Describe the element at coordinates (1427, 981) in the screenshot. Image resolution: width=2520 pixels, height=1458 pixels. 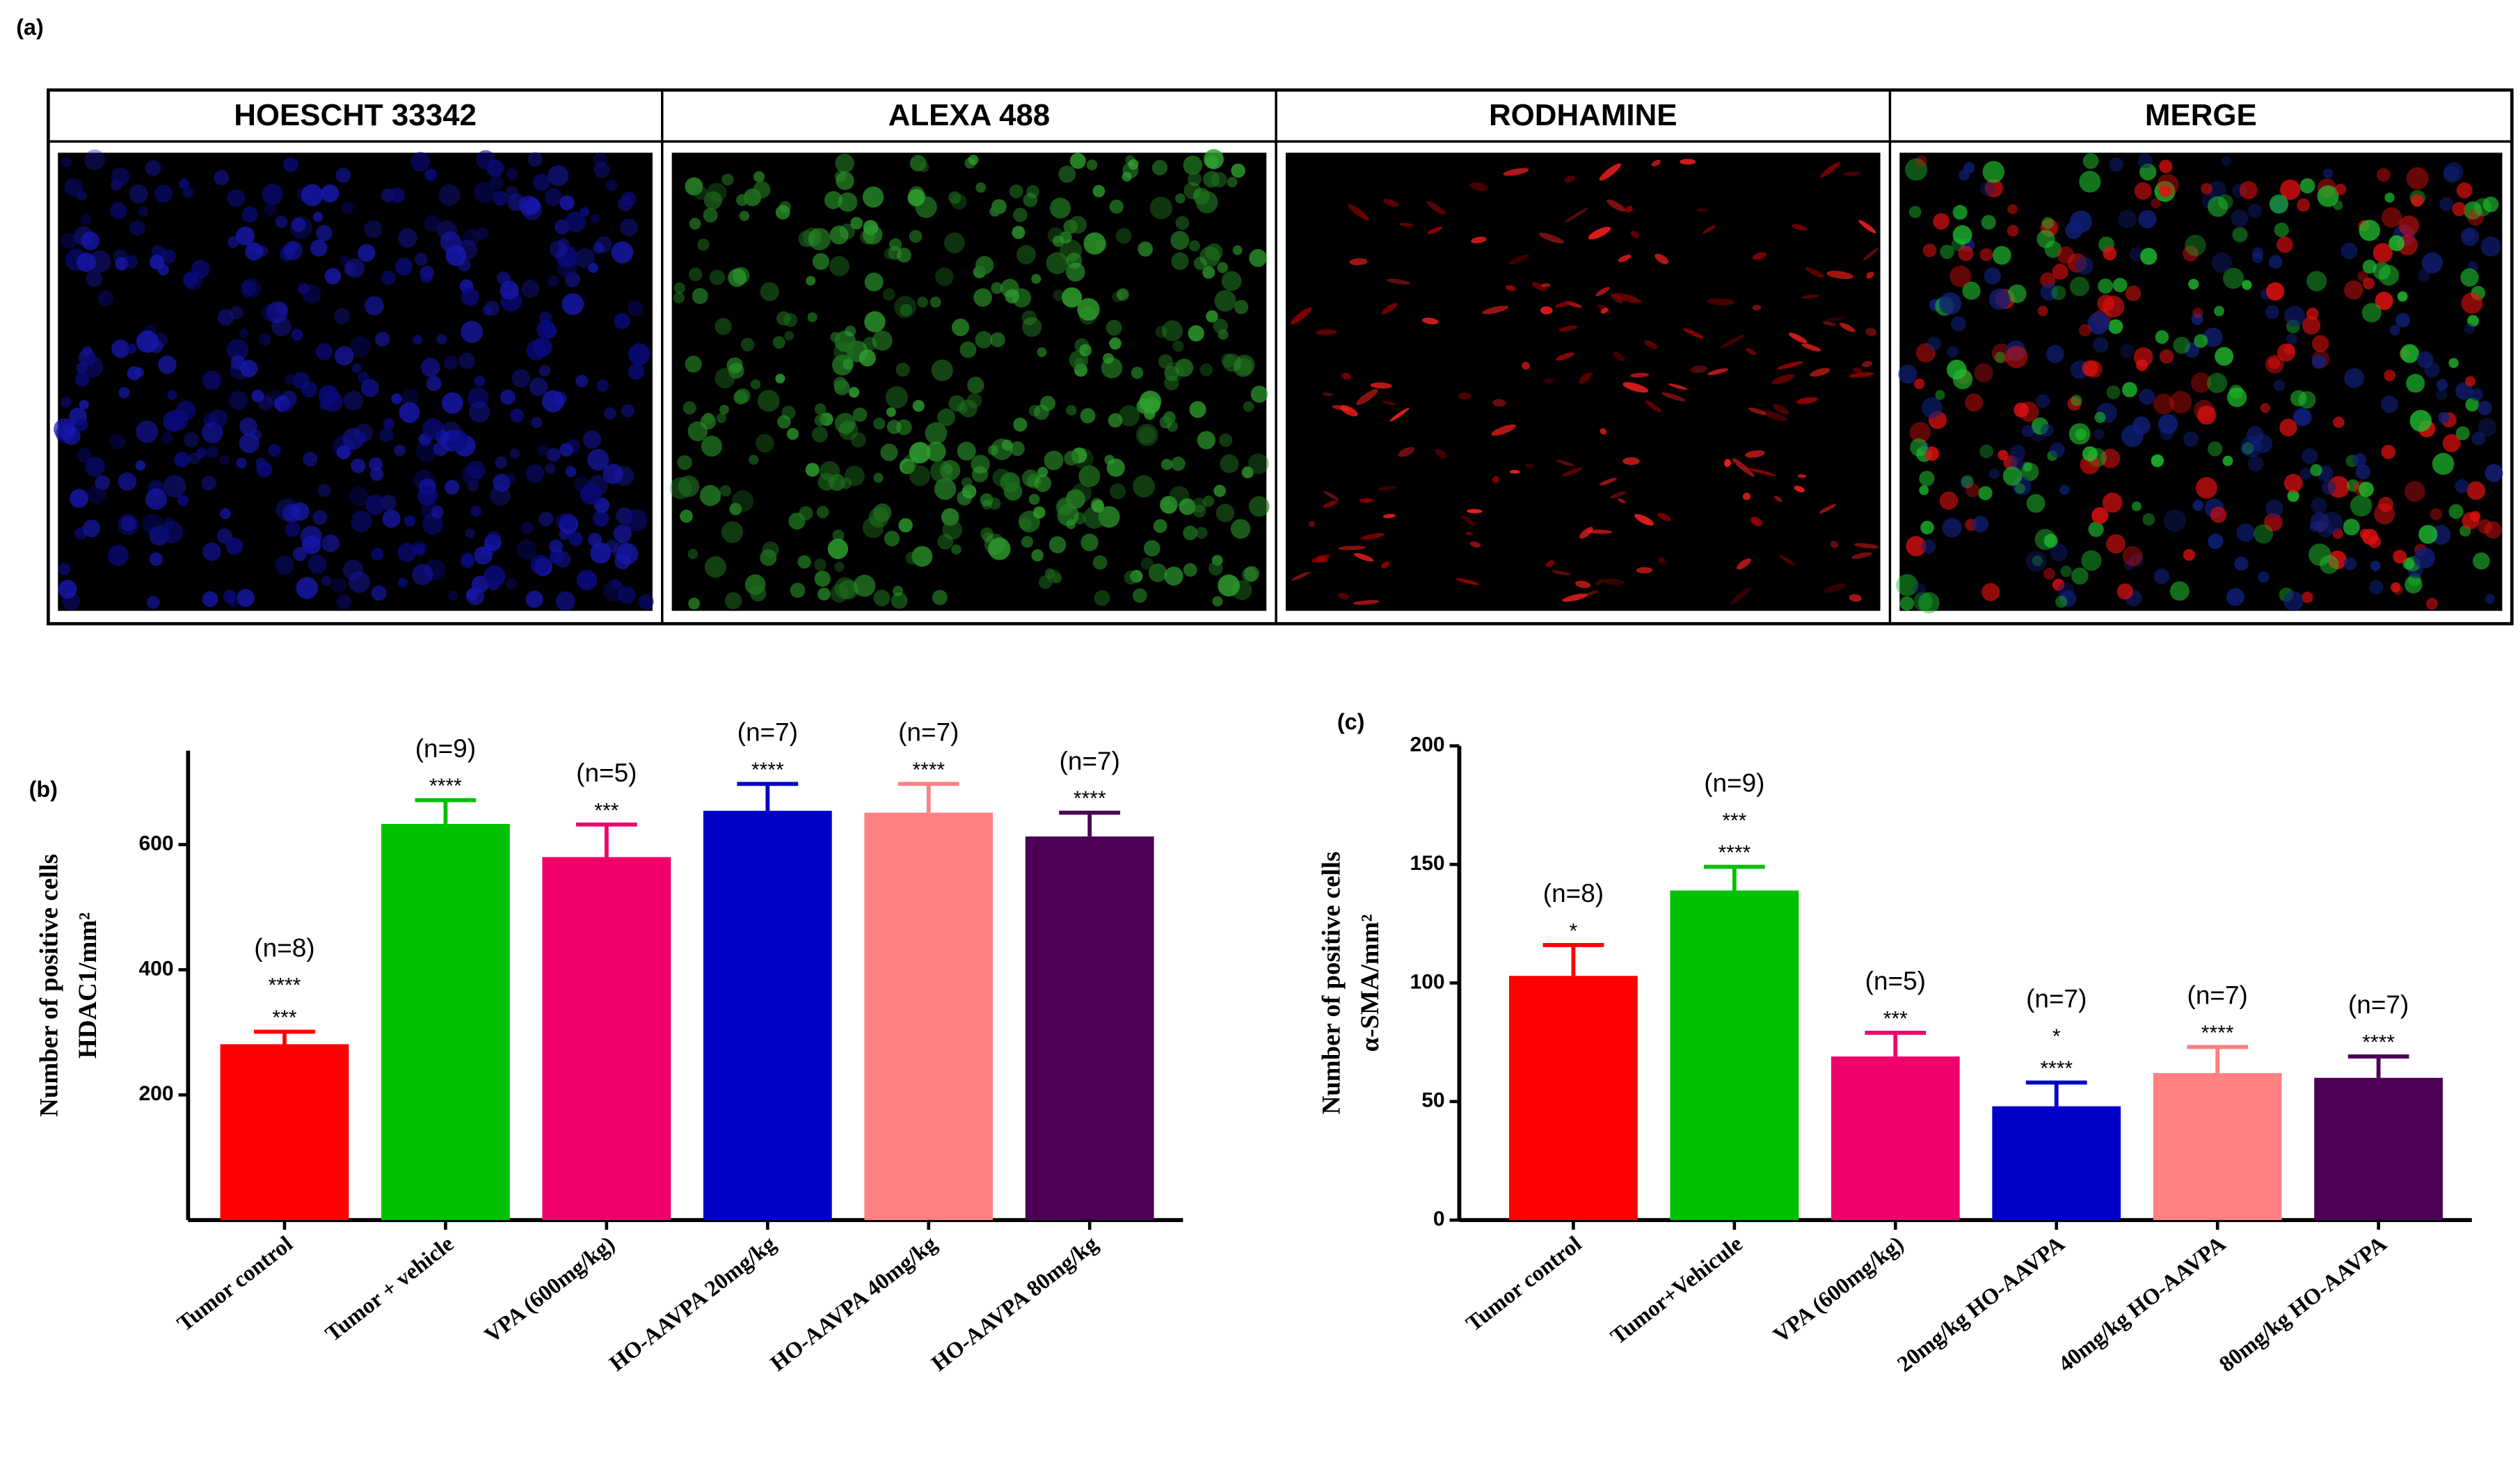
I see `y-tick-label: 100` at that location.